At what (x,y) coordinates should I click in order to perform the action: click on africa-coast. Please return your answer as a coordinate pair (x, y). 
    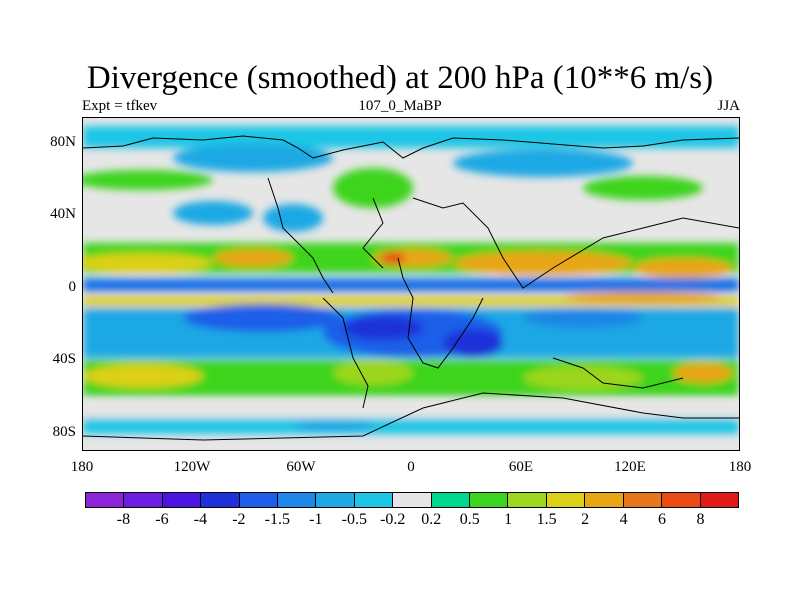
    Looking at the image, I should click on (440, 313).